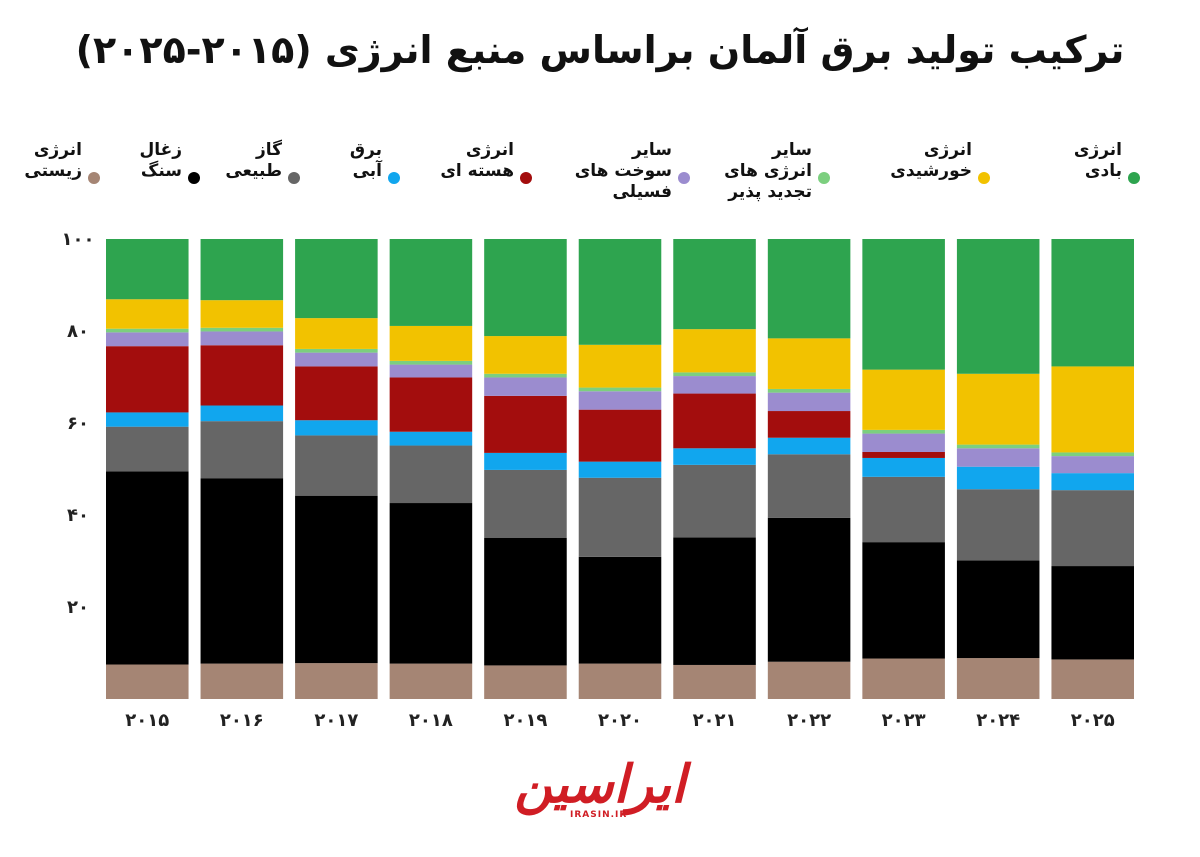 Image resolution: width=1200 pixels, height=857 pixels. What do you see at coordinates (336, 720) in the screenshot?
I see `x-tick-label: ۲۰۱۷` at bounding box center [336, 720].